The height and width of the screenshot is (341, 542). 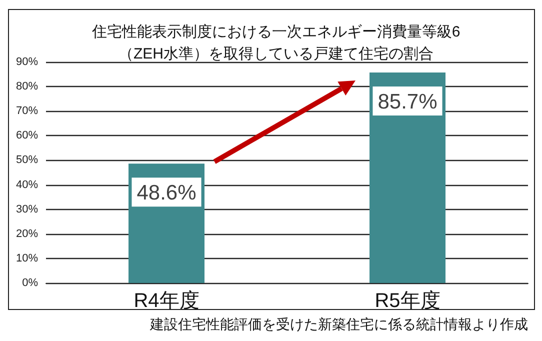 What do you see at coordinates (27, 136) in the screenshot?
I see `y-tick-label: 60%` at bounding box center [27, 136].